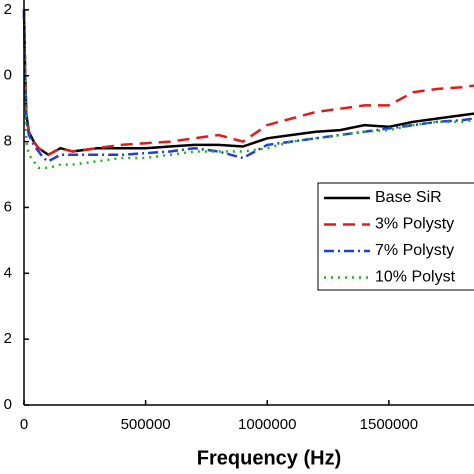  What do you see at coordinates (395, 236) in the screenshot?
I see `legend-box` at bounding box center [395, 236].